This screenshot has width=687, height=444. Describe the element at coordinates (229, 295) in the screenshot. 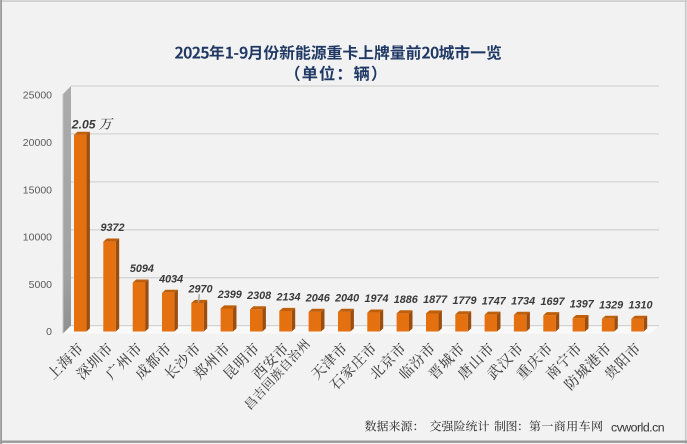

I see `svg-text: 2399` at that location.